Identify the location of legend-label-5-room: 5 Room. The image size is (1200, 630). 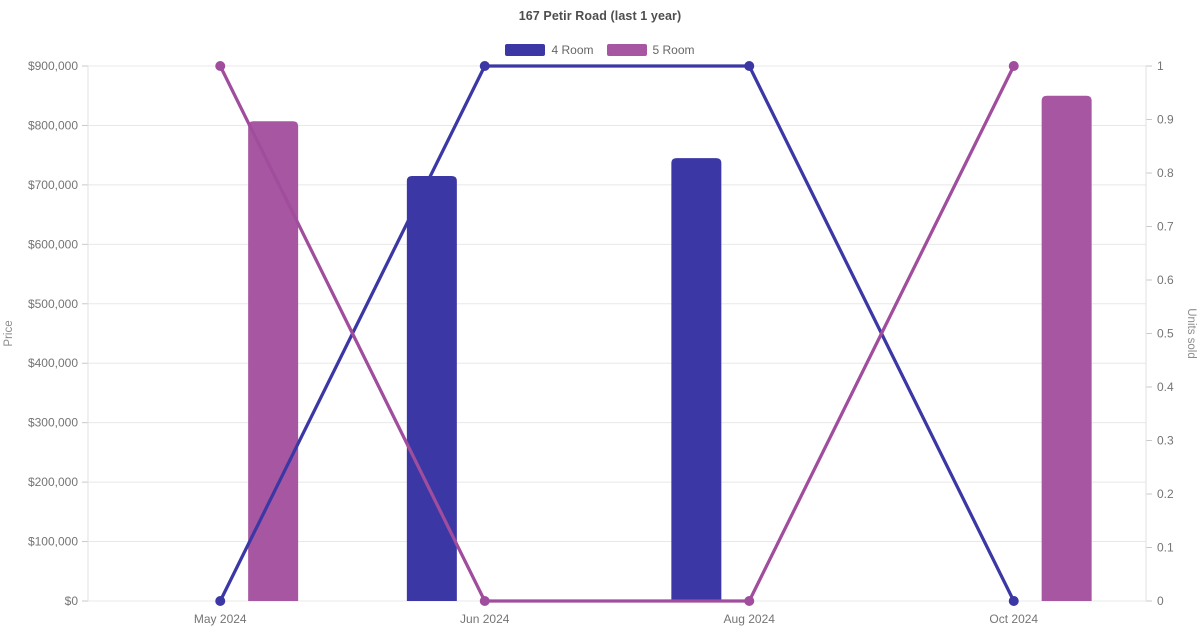
(673, 50).